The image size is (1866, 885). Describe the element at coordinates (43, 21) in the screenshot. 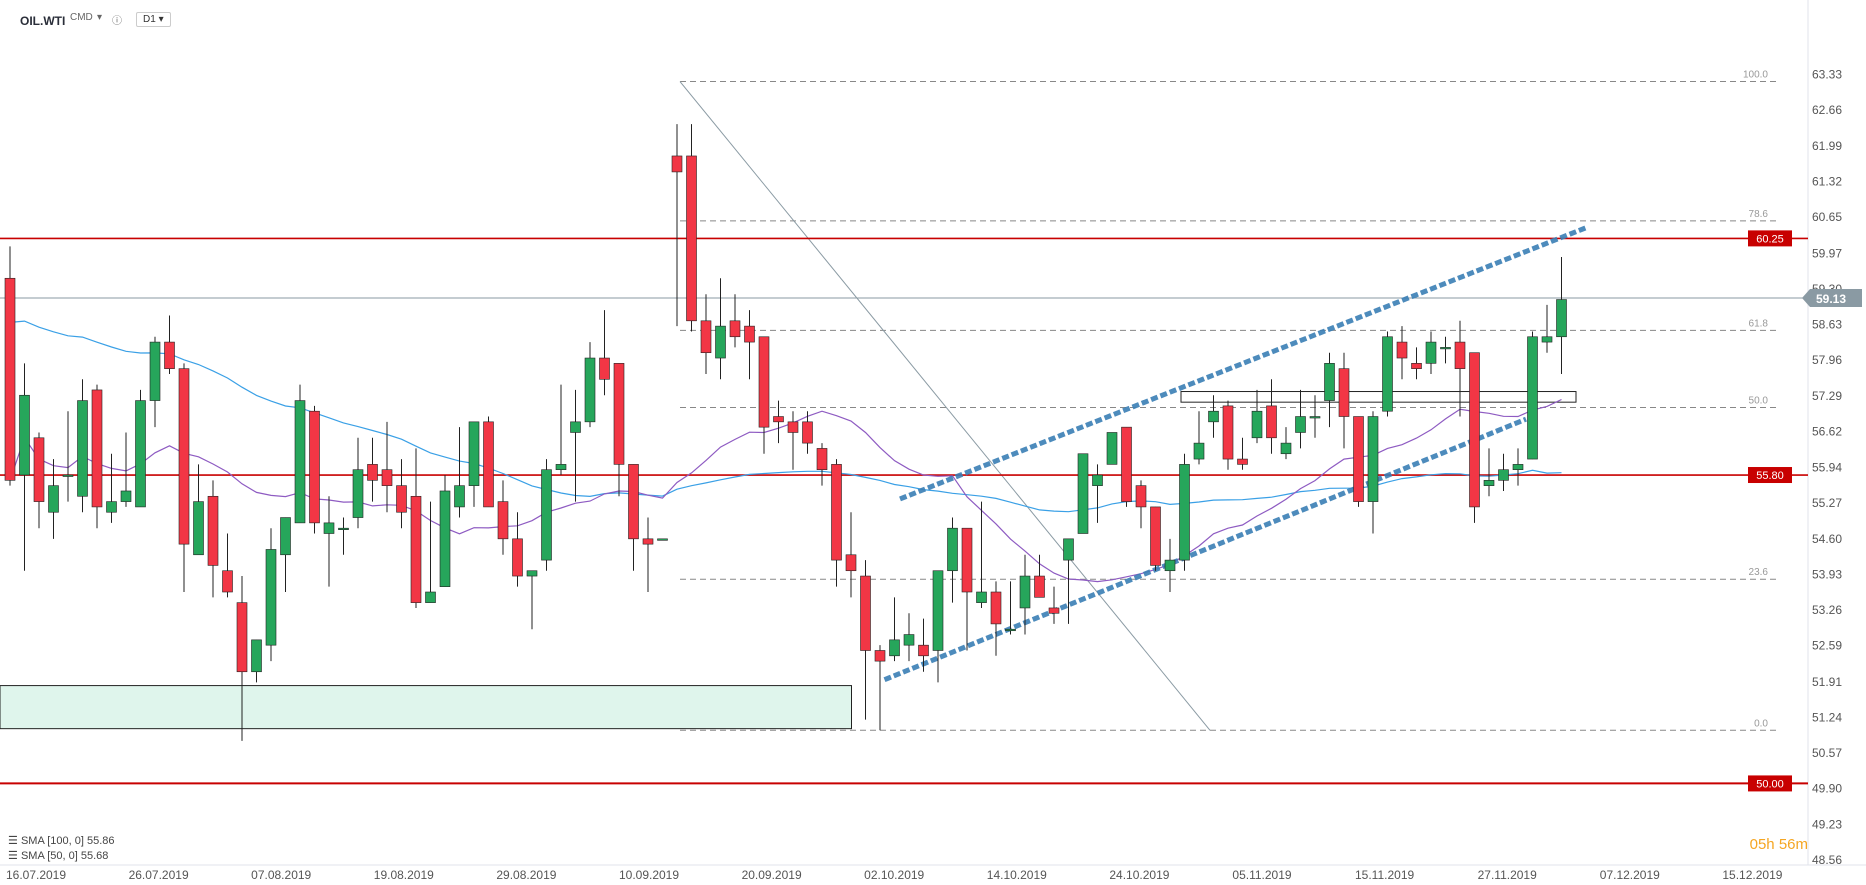

I see `symbol-label: OIL.WTI` at that location.